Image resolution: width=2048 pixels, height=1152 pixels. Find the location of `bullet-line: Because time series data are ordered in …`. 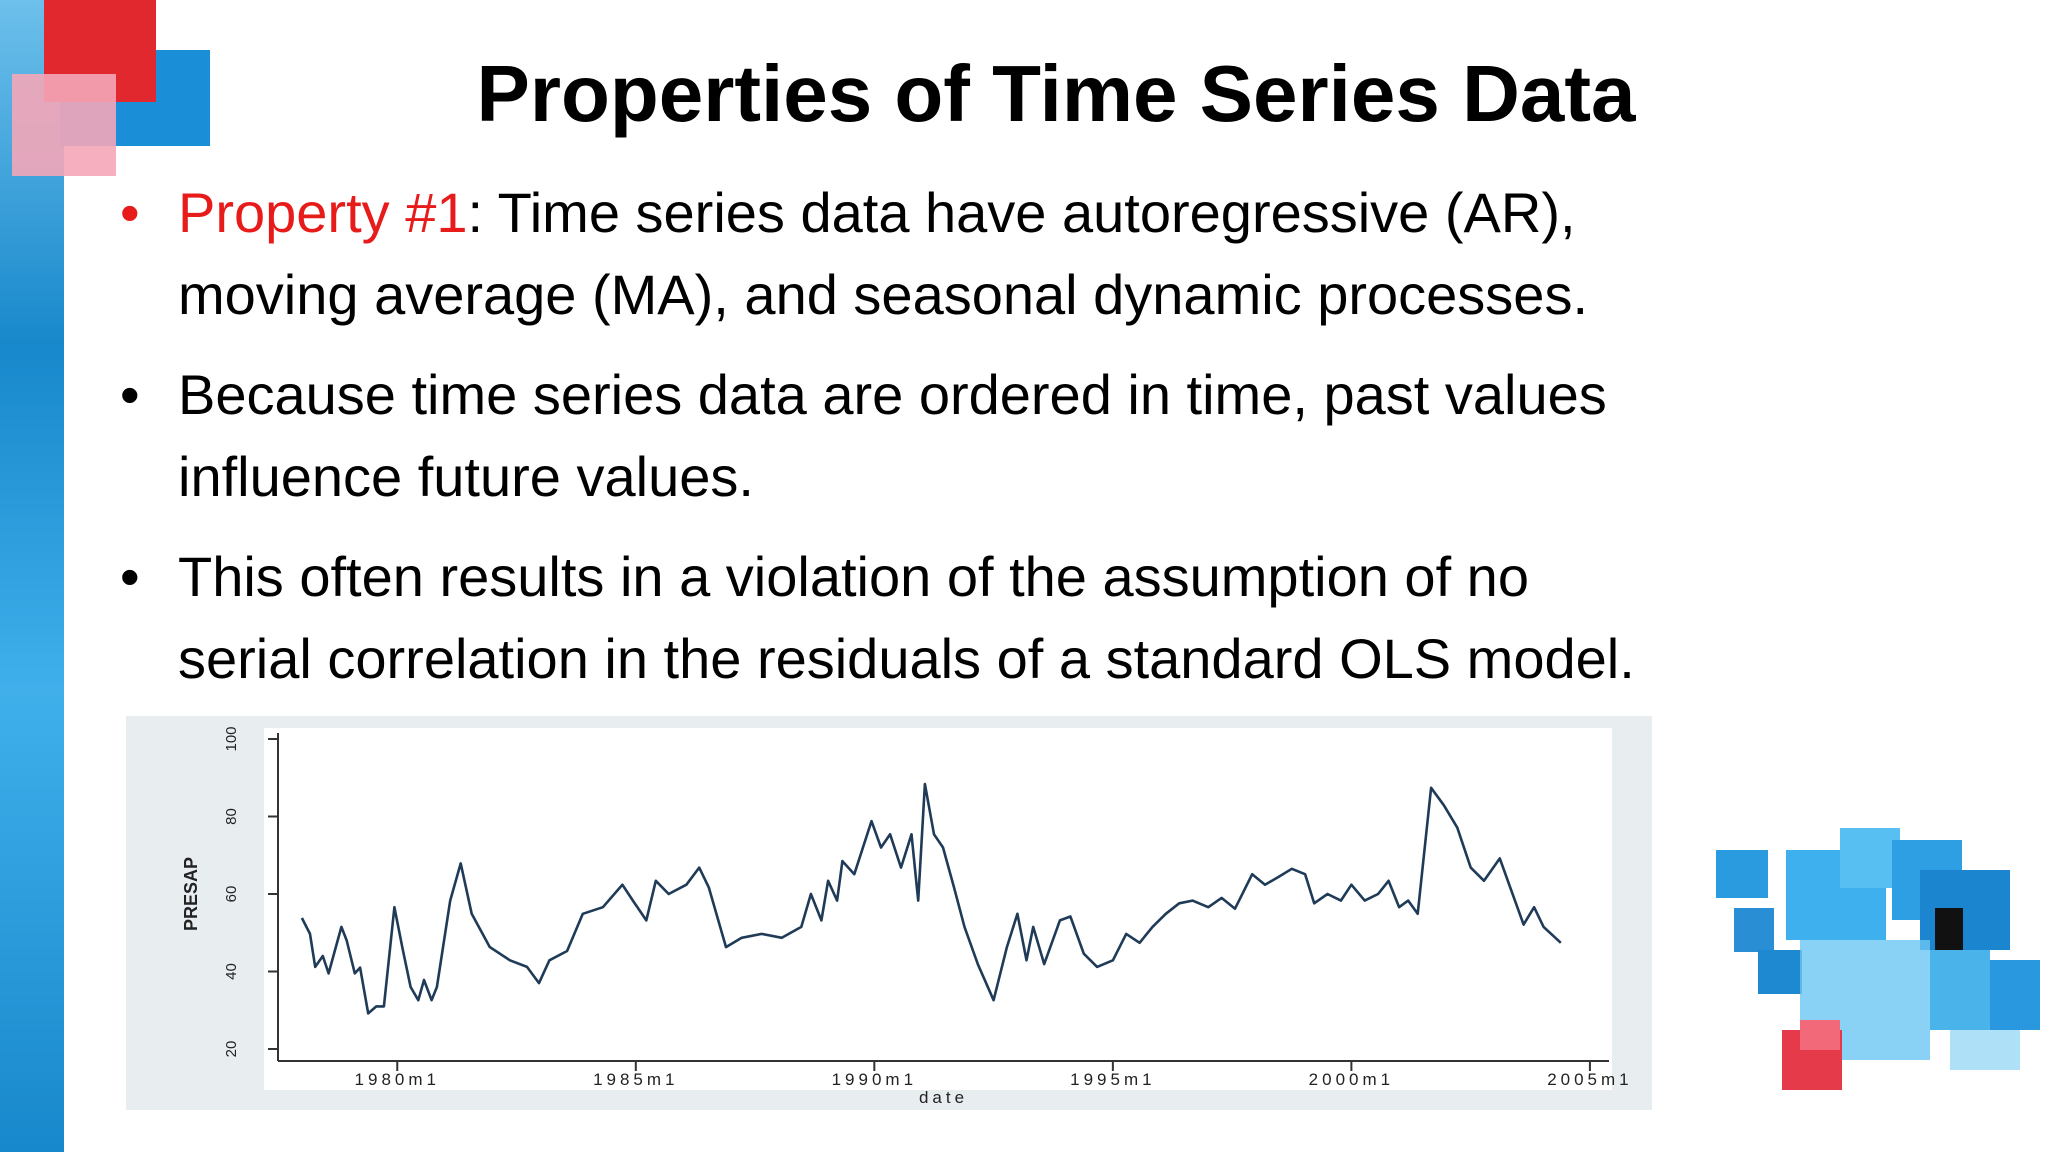

bullet-line: Because time series data are ordered in … is located at coordinates (892, 394).